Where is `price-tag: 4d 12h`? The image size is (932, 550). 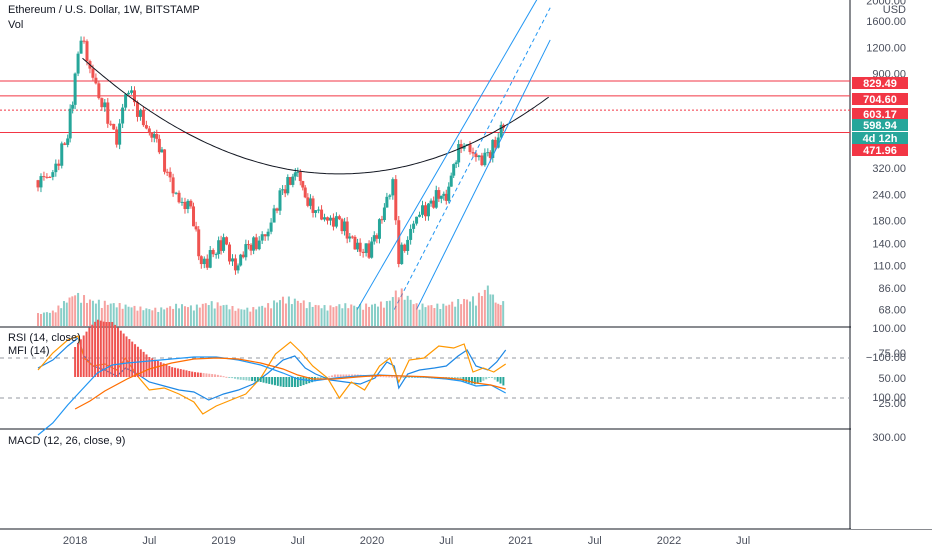 price-tag: 4d 12h is located at coordinates (880, 138).